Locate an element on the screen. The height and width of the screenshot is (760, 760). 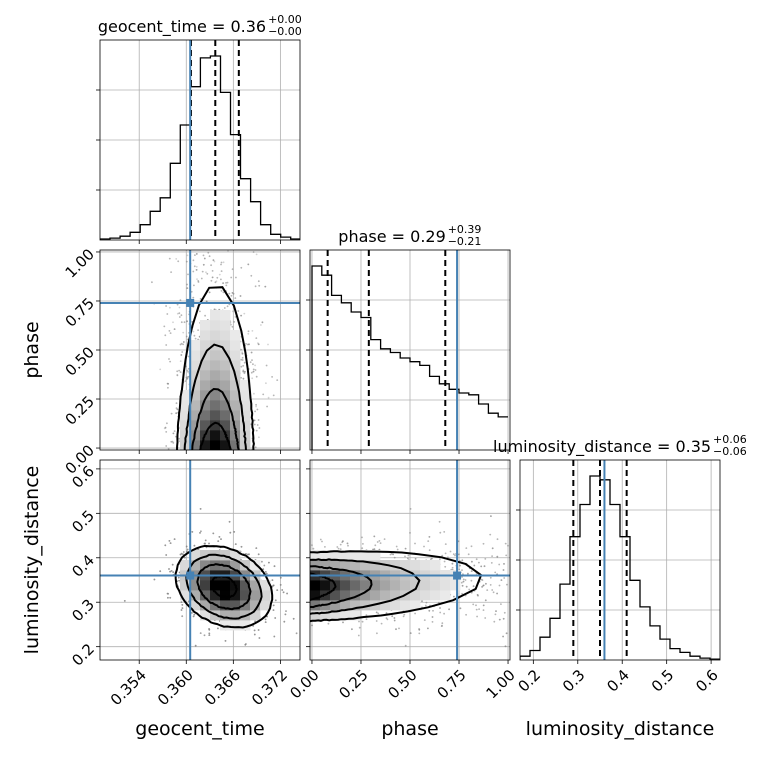
y-tick-label: 1.00 is located at coordinates (80, 263).